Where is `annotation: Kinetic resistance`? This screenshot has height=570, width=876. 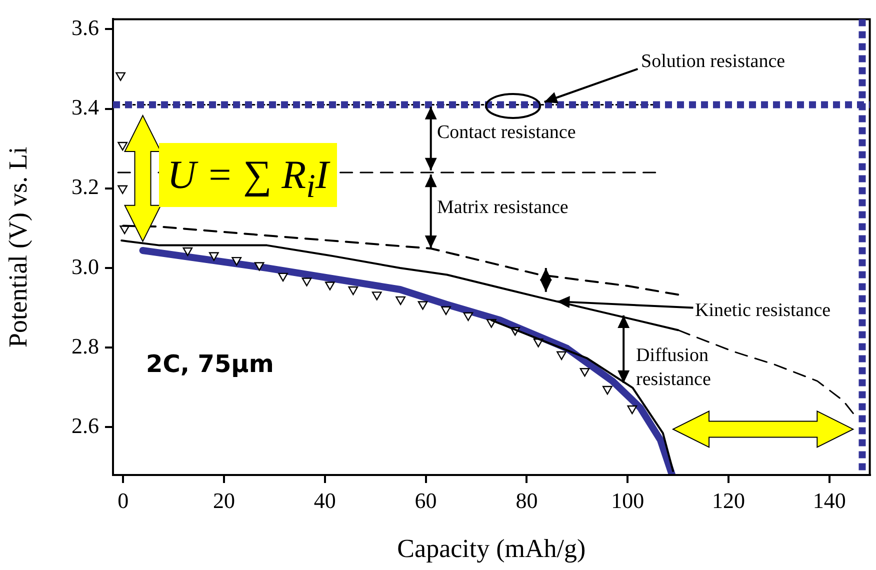 annotation: Kinetic resistance is located at coordinates (763, 311).